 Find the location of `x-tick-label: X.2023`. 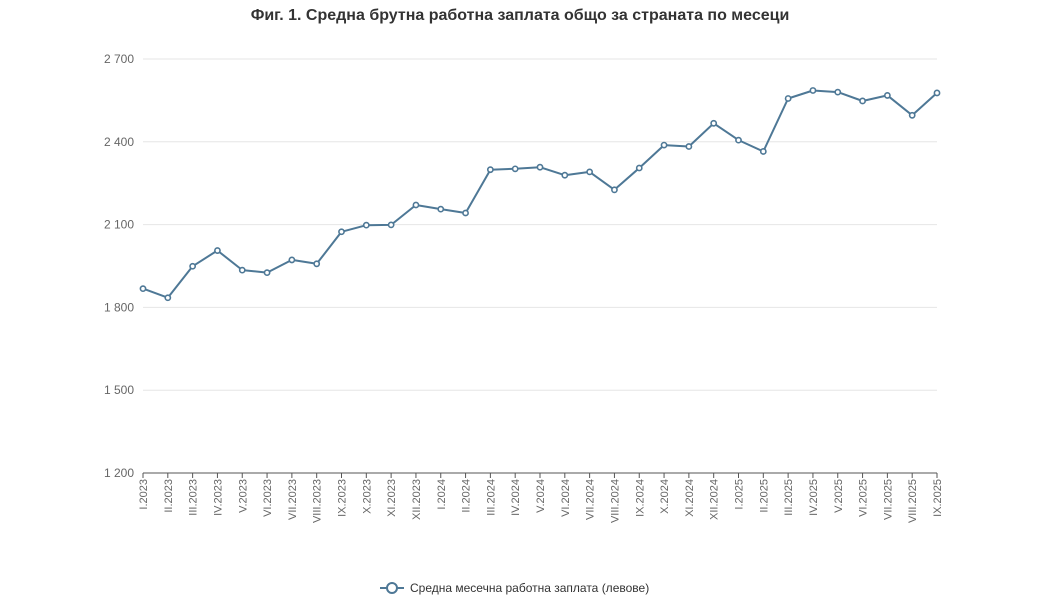

x-tick-label: X.2023 is located at coordinates (367, 496).